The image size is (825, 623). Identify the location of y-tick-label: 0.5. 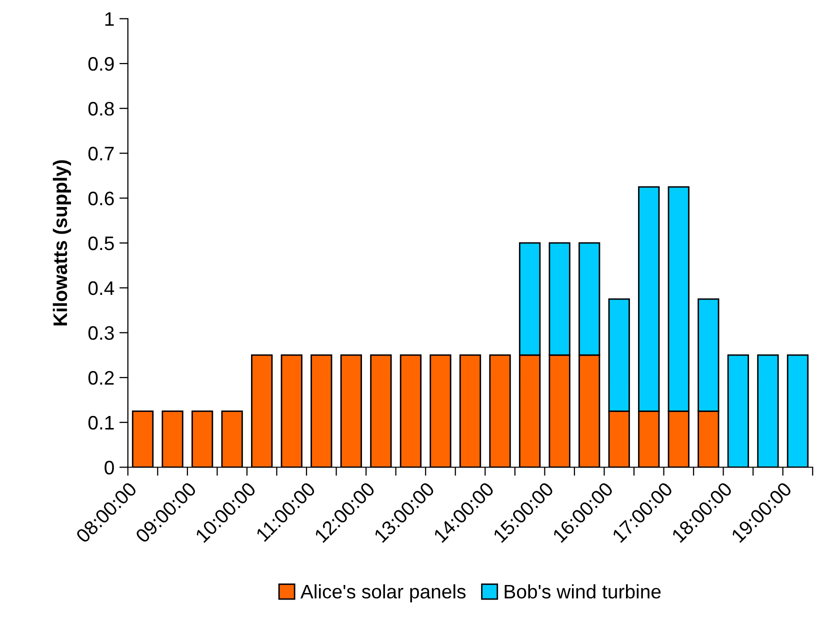
(101, 243).